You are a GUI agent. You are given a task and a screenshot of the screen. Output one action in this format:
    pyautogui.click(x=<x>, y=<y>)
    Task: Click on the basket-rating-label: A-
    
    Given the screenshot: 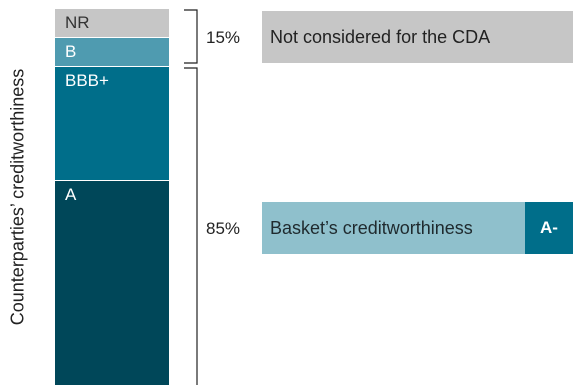 What is the action you would take?
    pyautogui.click(x=549, y=227)
    